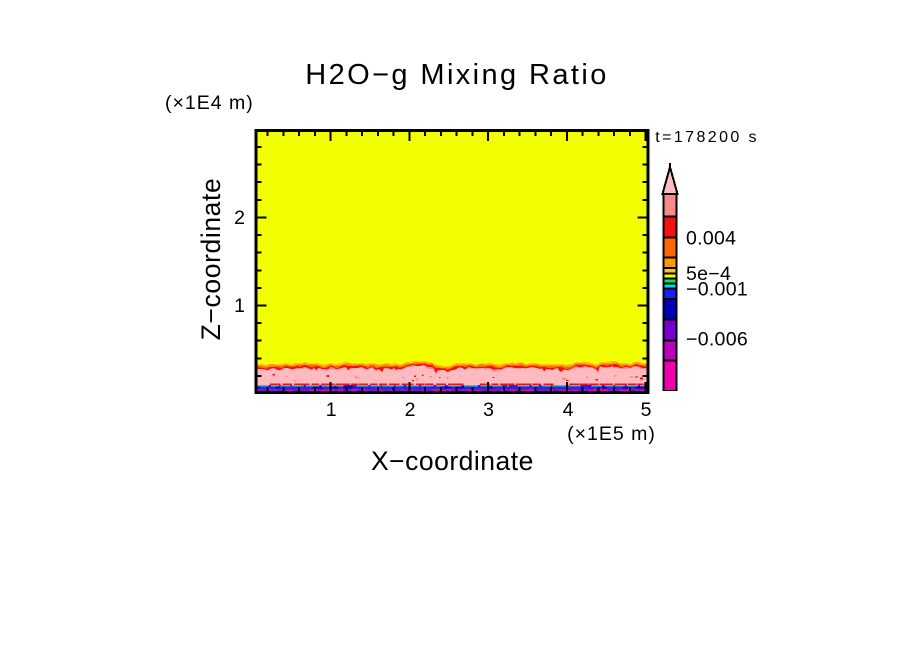  Describe the element at coordinates (717, 340) in the screenshot. I see `svg-text: −0.006` at that location.